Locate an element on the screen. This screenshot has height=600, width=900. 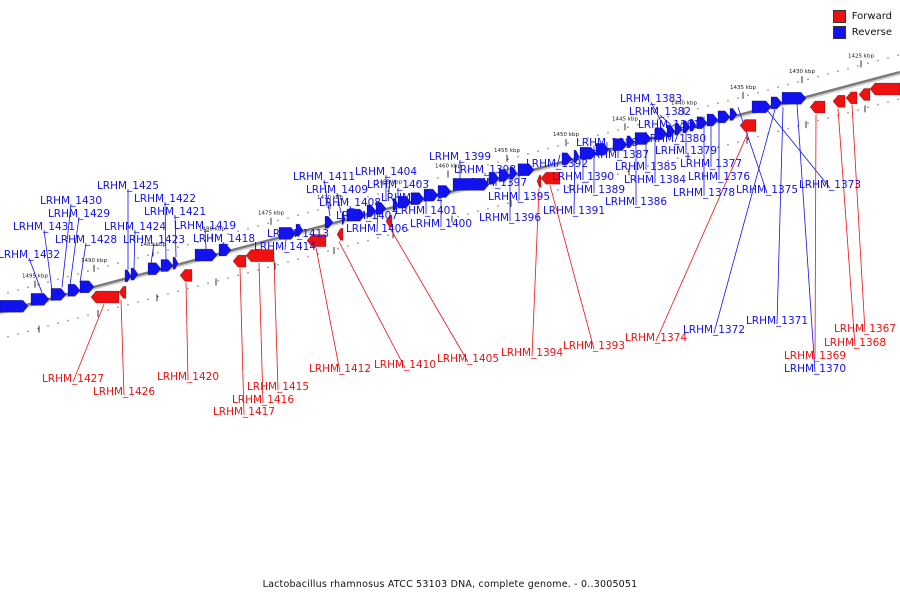
gene-label: LRHM_1390 is located at coordinates (583, 177).